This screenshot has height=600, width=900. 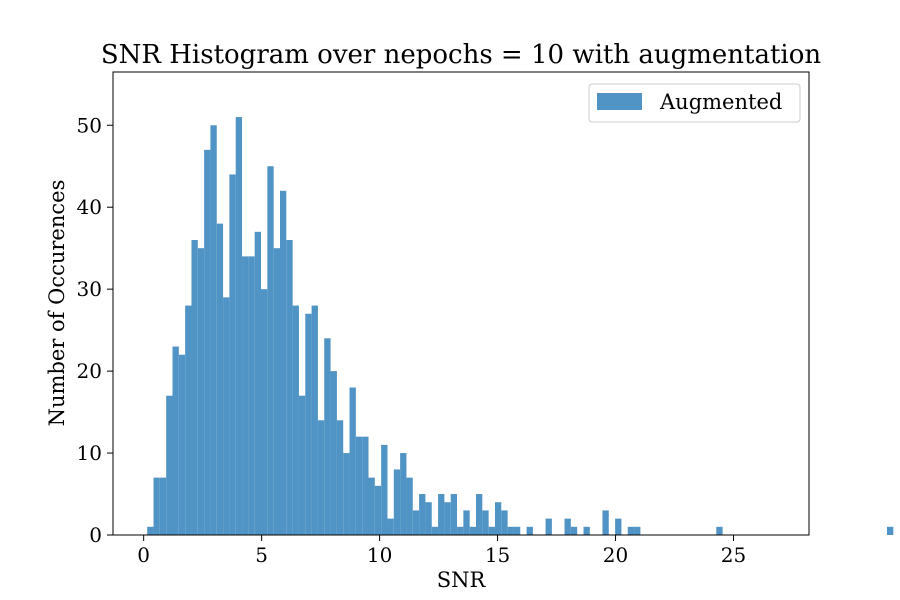 What do you see at coordinates (143, 555) in the screenshot?
I see `x-tick-label: 0` at bounding box center [143, 555].